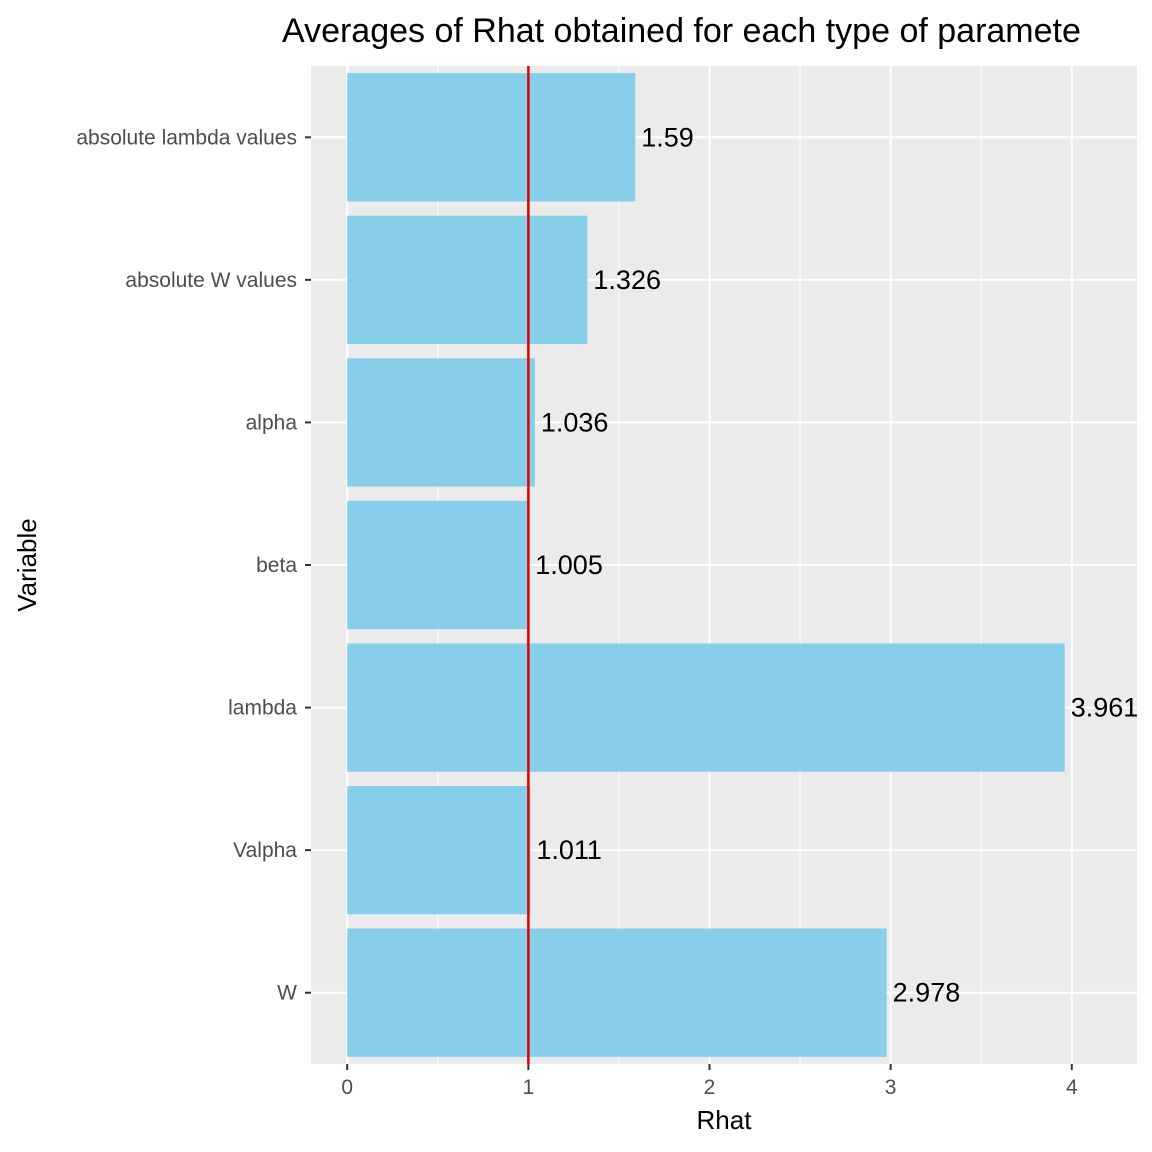 The height and width of the screenshot is (1152, 1152). What do you see at coordinates (491, 137) in the screenshot?
I see `bar-absolute-lambda-values` at bounding box center [491, 137].